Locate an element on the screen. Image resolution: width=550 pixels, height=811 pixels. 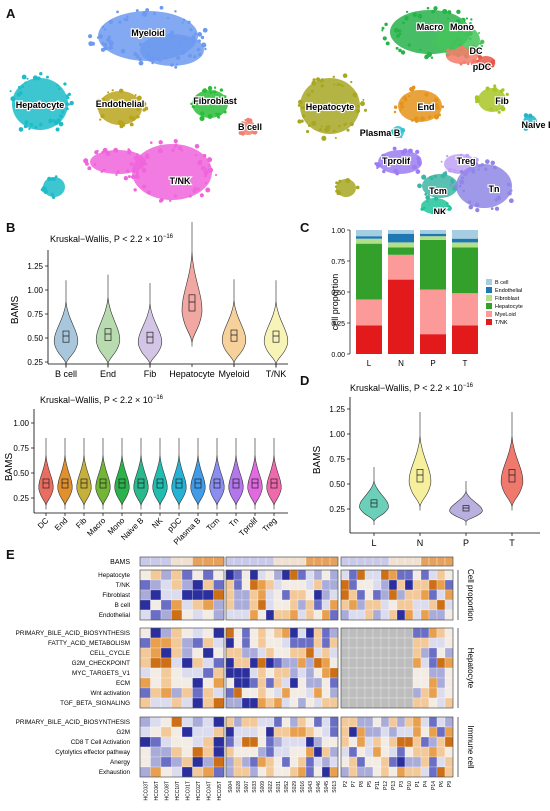
label-umap-right-5: End is located at coordinates (426, 107).